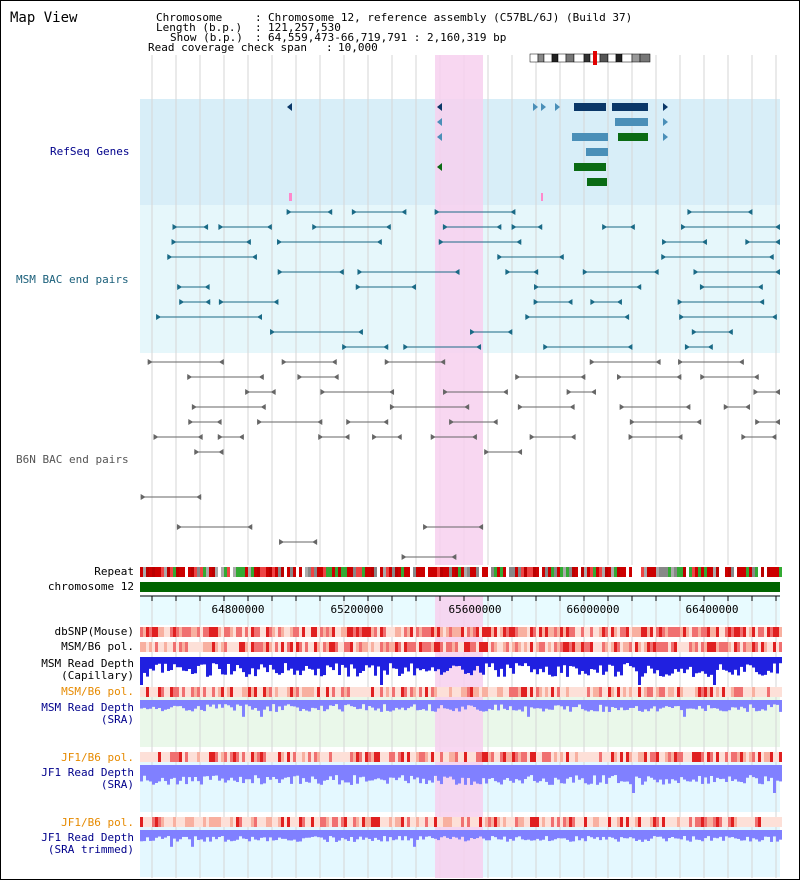 The image size is (800, 880). What do you see at coordinates (665, 122) in the screenshot?
I see `gene-arrow` at bounding box center [665, 122].